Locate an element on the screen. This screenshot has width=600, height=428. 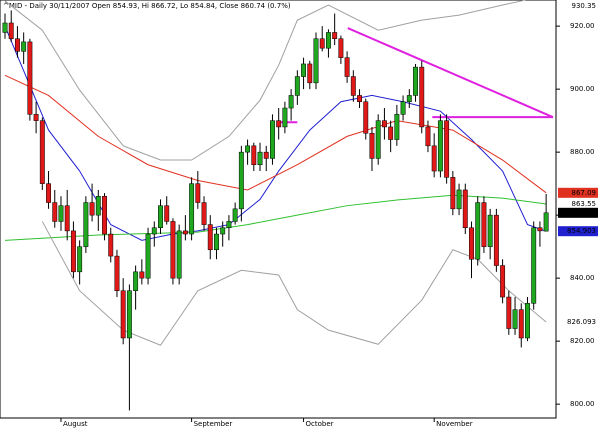
price-label: 867.09 is located at coordinates (584, 193).